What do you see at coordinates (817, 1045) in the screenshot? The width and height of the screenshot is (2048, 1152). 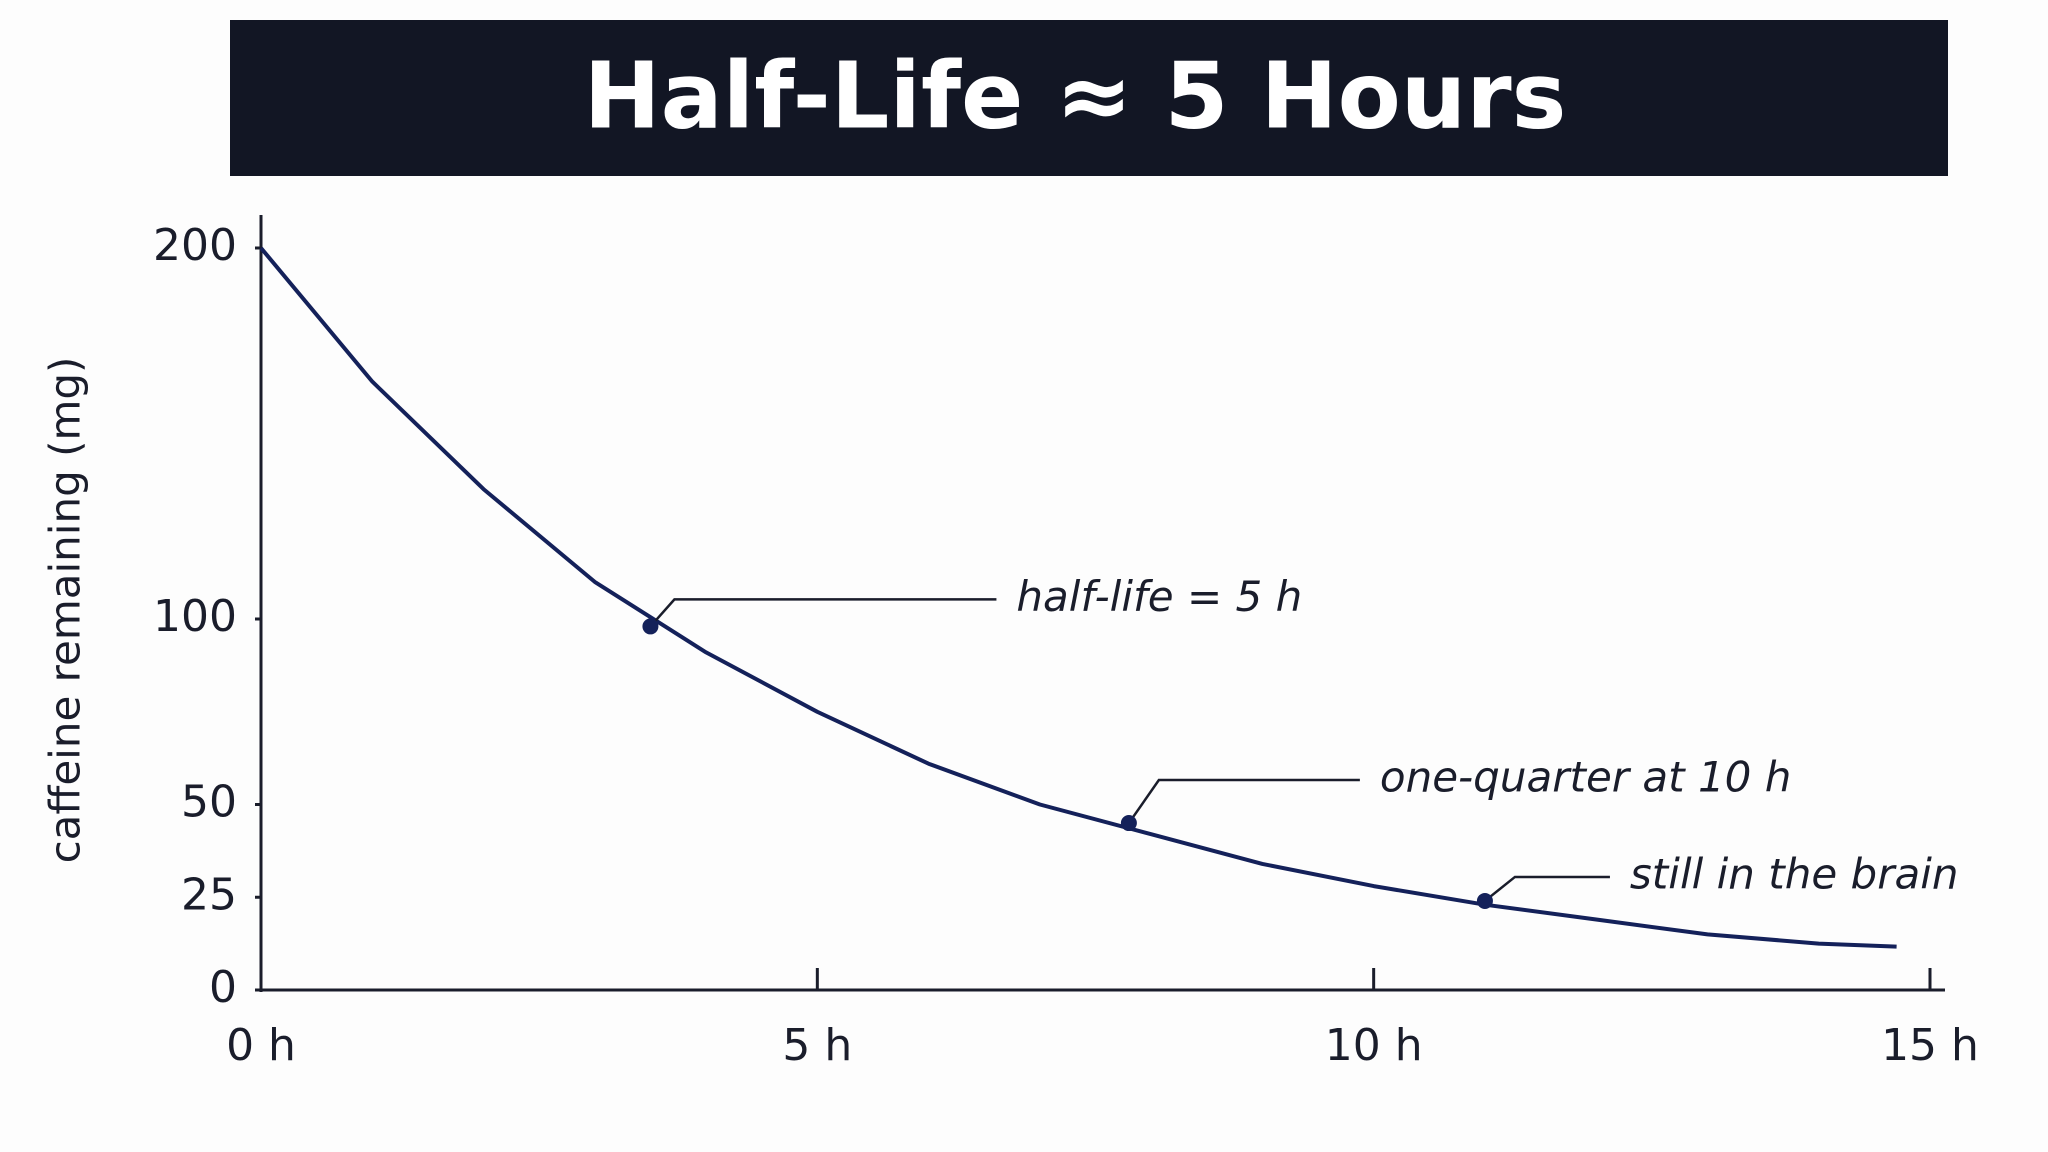 I see `x-tick-label: 5 h` at bounding box center [817, 1045].